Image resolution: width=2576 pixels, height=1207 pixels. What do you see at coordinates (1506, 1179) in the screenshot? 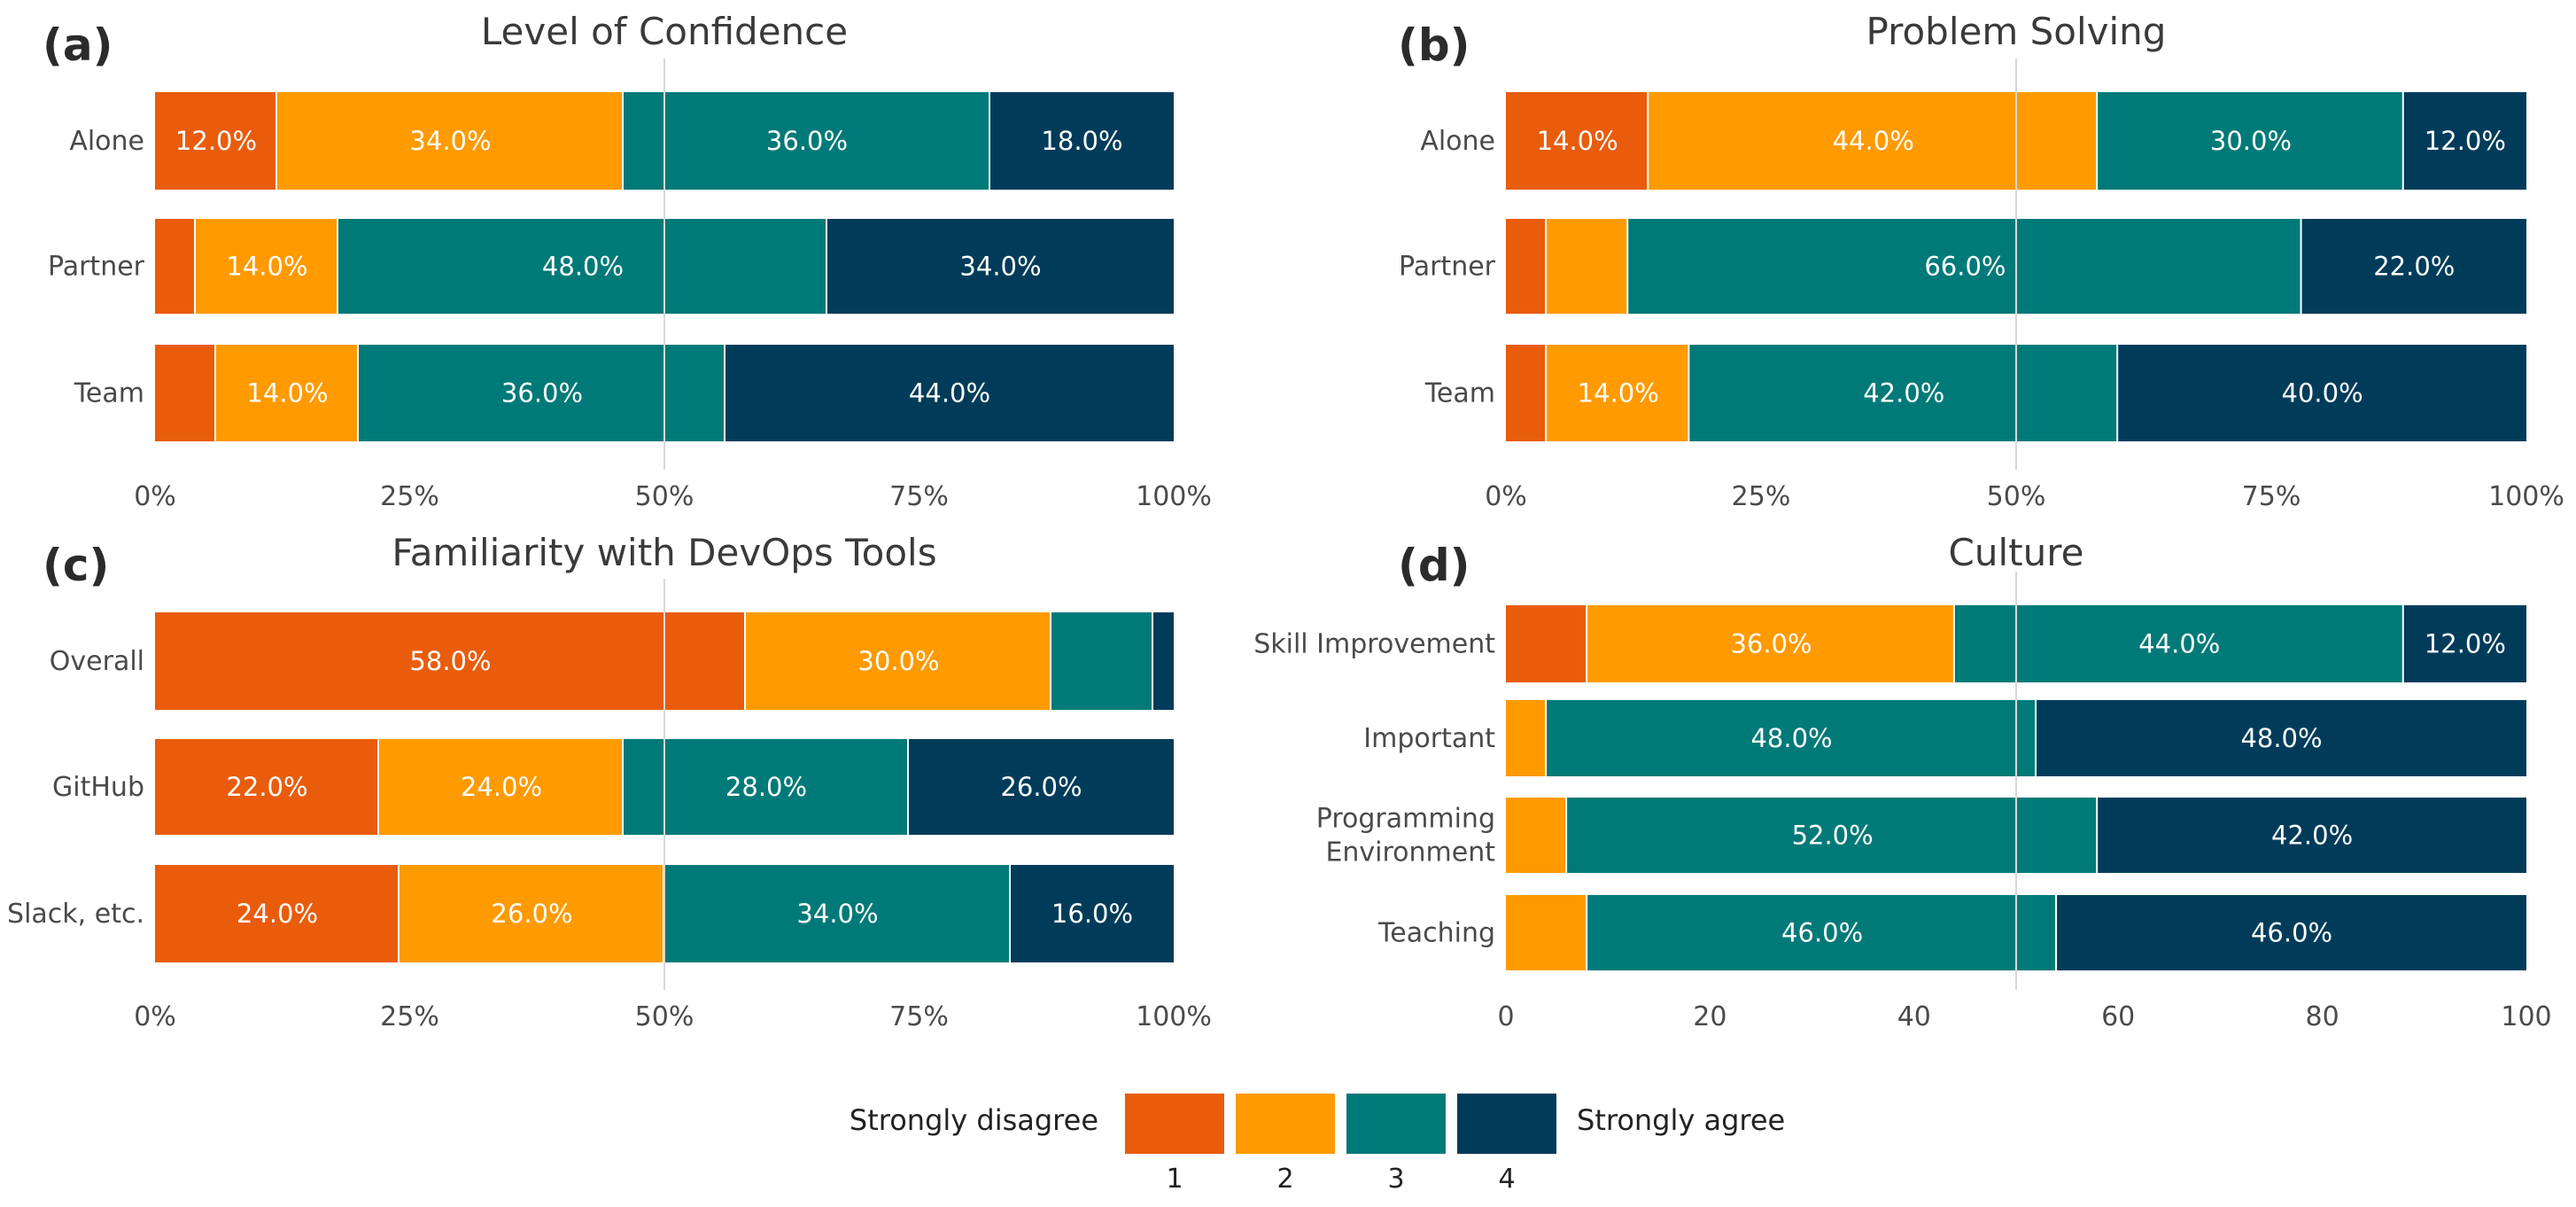
I see `legend-level-label: 4` at bounding box center [1506, 1179].